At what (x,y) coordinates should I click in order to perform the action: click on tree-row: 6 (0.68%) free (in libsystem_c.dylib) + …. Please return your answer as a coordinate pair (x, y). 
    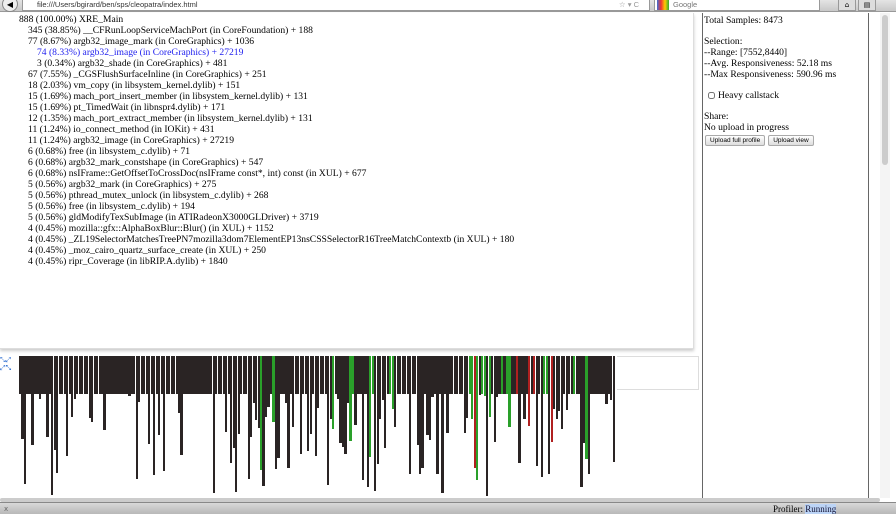
    Looking at the image, I should click on (109, 151).